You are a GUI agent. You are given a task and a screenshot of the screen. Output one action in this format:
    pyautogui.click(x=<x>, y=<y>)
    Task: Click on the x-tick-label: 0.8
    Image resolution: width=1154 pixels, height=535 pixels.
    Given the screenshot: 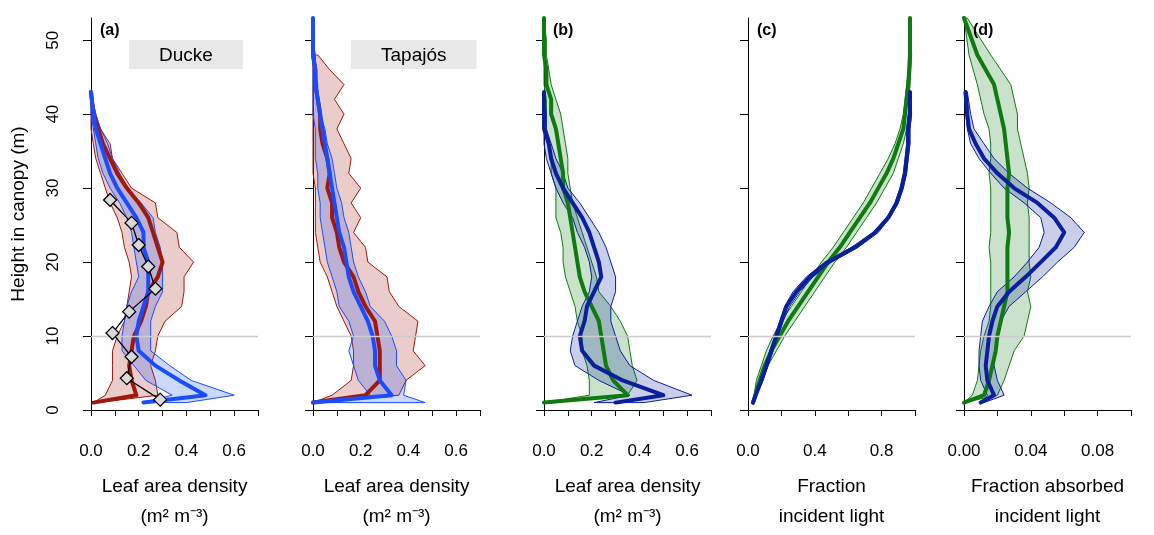 What is the action you would take?
    pyautogui.click(x=881, y=450)
    